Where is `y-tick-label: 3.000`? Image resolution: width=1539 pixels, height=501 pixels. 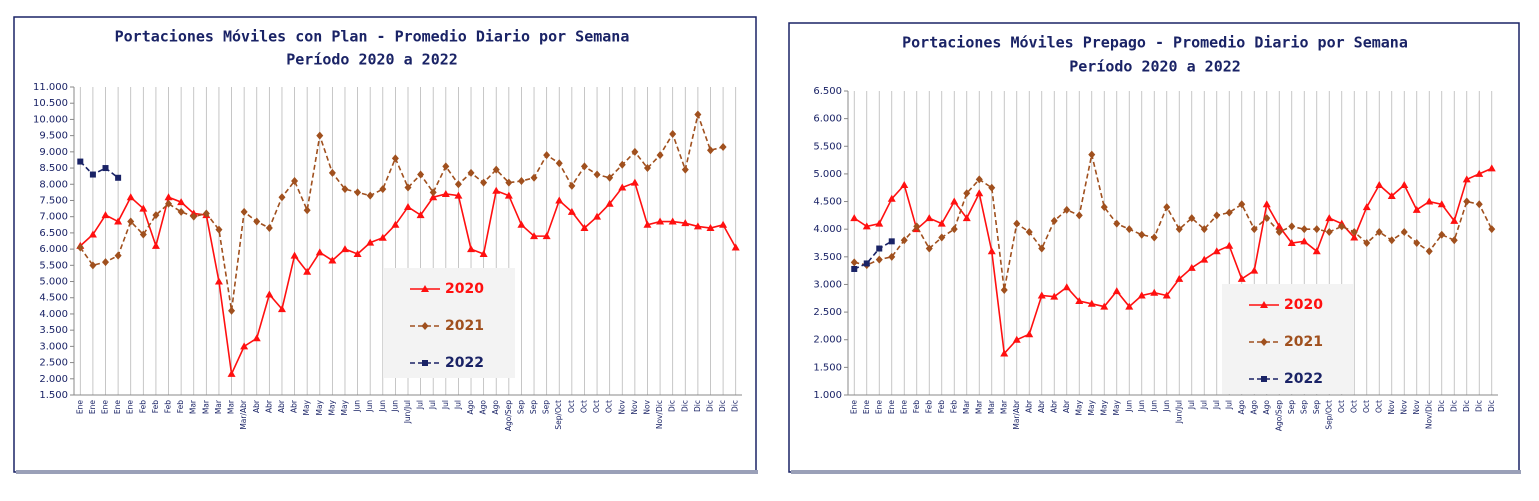 y-tick-label: 3.000 is located at coordinates (827, 284).